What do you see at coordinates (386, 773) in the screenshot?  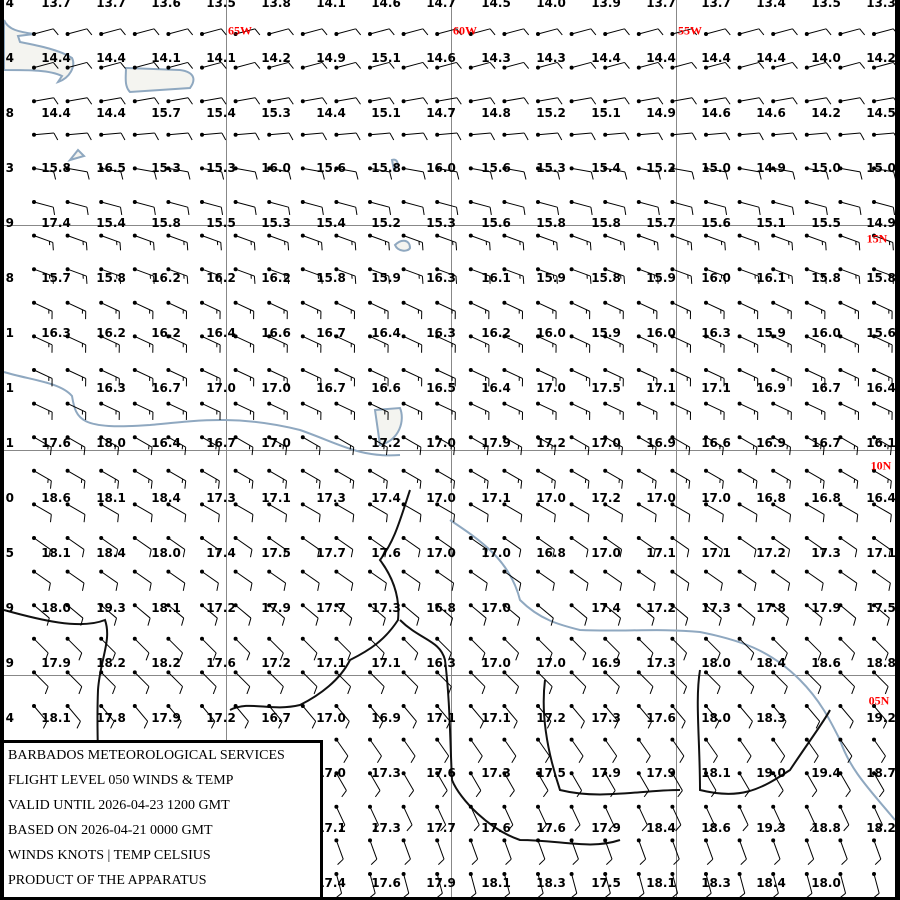 I see `temp-value: 17.3` at bounding box center [386, 773].